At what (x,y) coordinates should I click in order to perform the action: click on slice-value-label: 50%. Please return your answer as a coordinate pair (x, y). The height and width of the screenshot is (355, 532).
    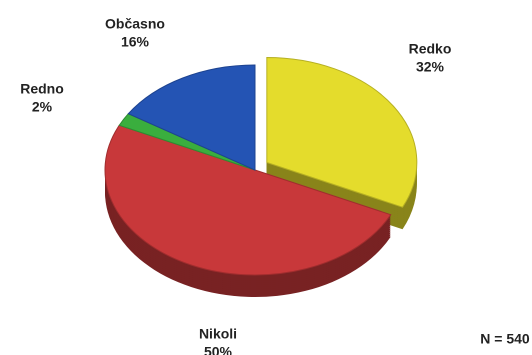
    Looking at the image, I should click on (218, 349).